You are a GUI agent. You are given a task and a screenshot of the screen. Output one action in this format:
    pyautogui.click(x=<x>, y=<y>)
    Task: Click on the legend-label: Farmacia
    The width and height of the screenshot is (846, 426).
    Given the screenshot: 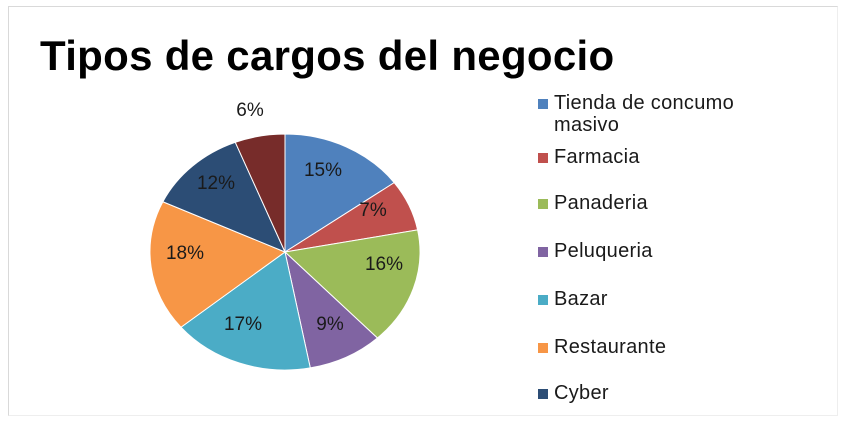 What is the action you would take?
    pyautogui.click(x=597, y=157)
    